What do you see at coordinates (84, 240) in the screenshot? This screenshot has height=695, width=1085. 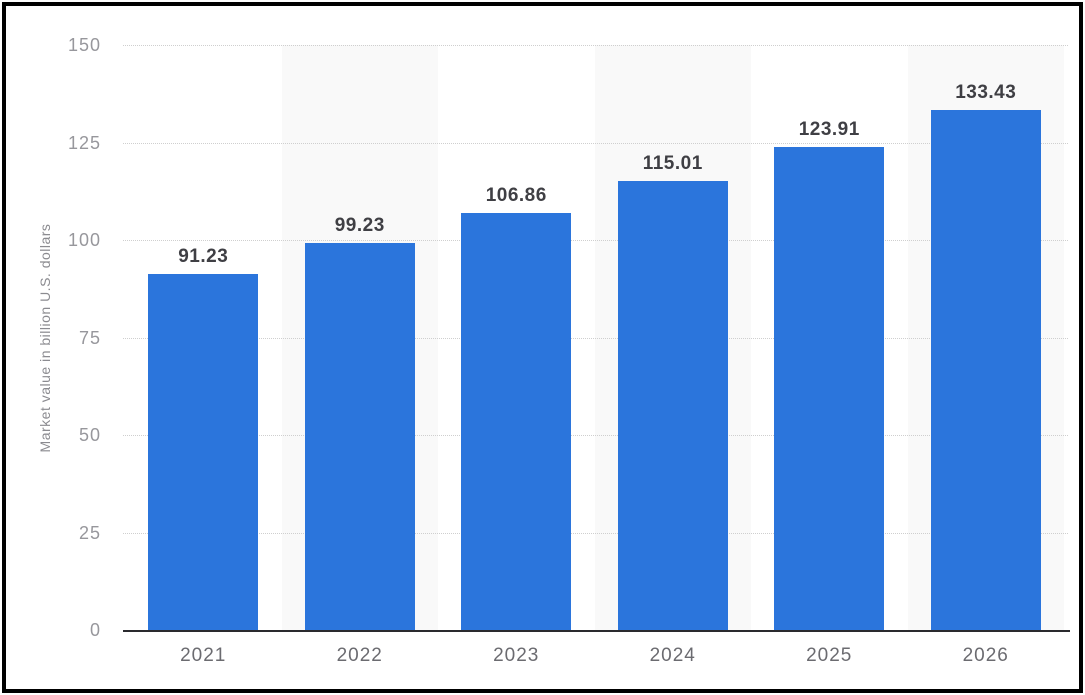 I see `y-tick-label: 100` at bounding box center [84, 240].